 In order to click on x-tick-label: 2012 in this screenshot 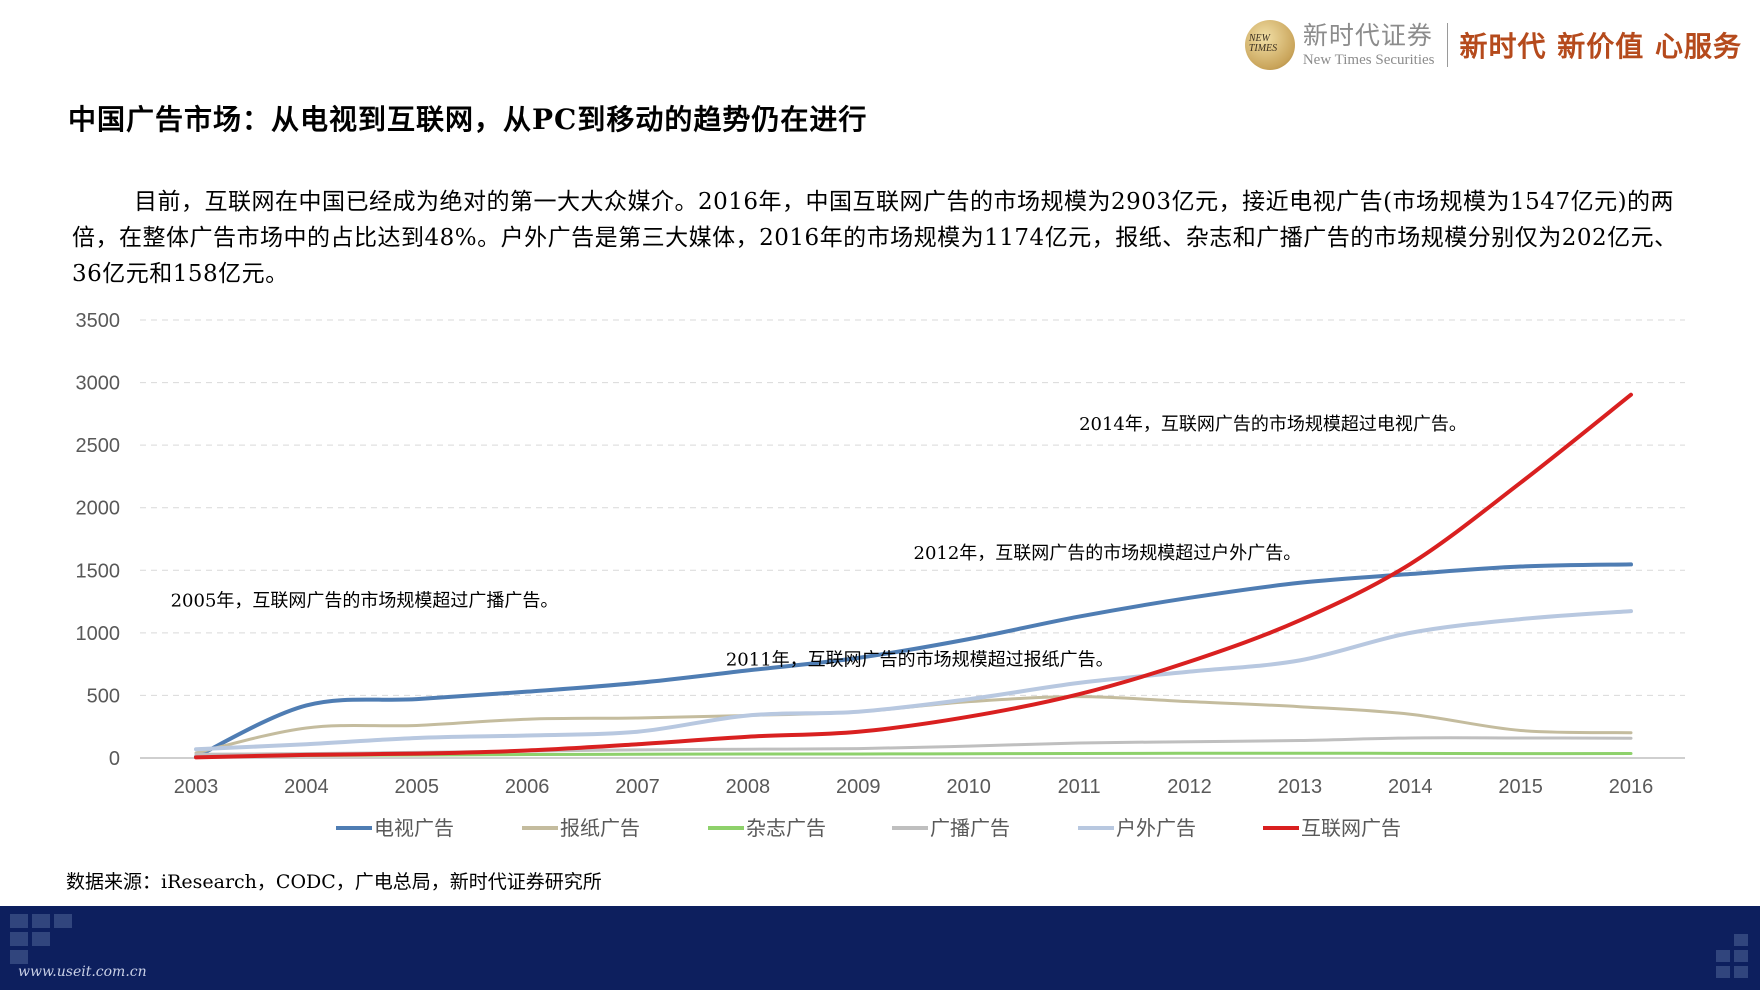, I will do `click(1189, 787)`.